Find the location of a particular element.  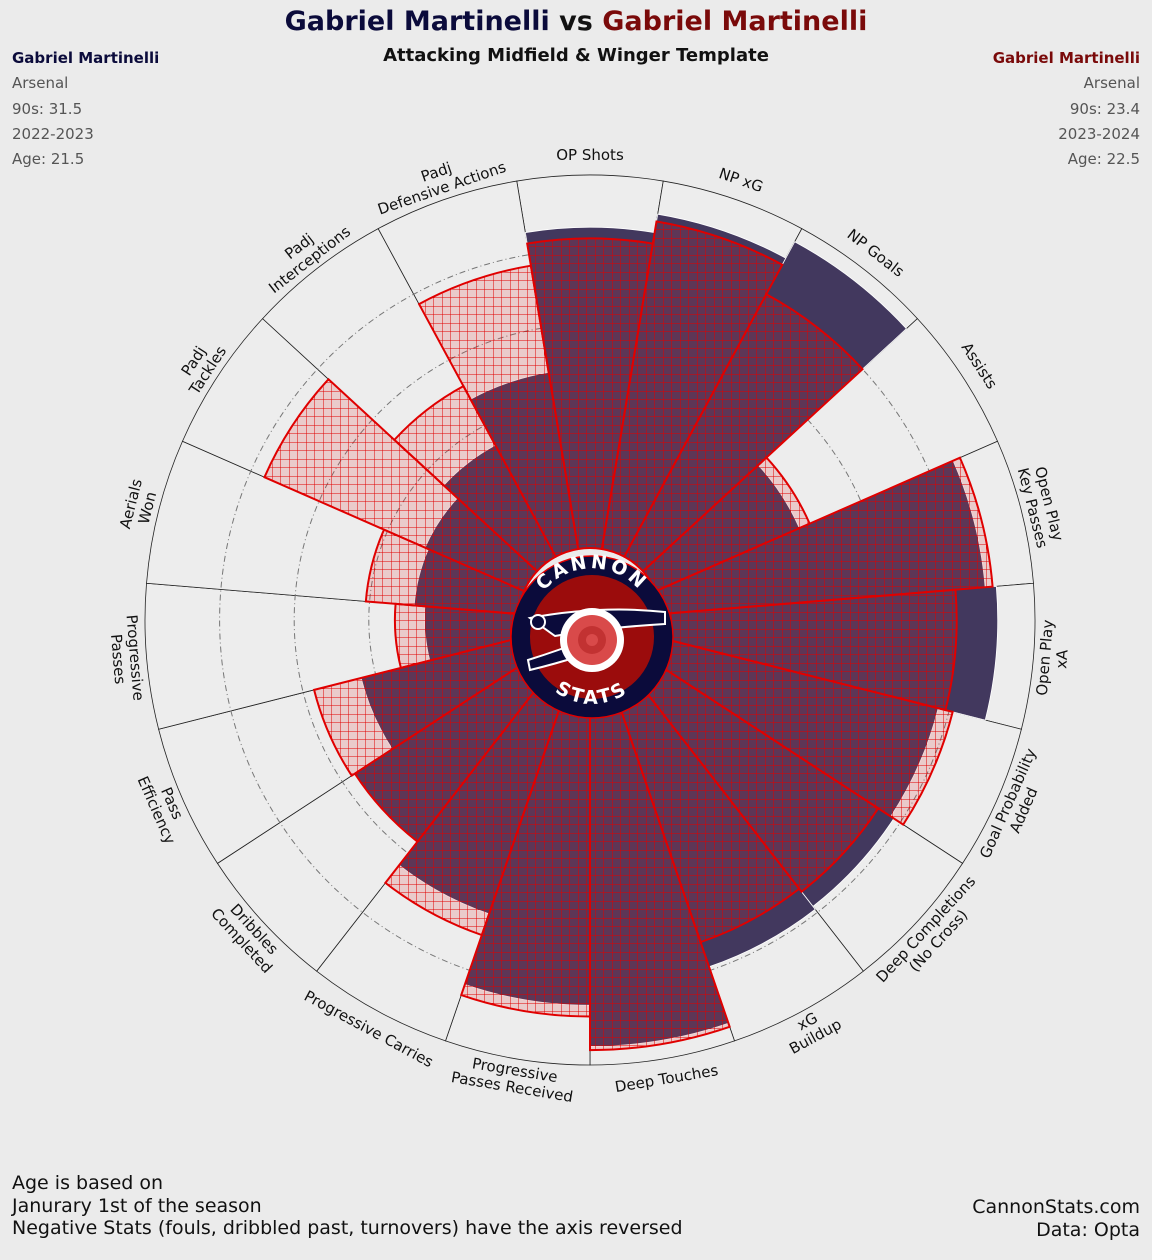

category-label: Open PlayxA is located at coordinates (1053, 658).